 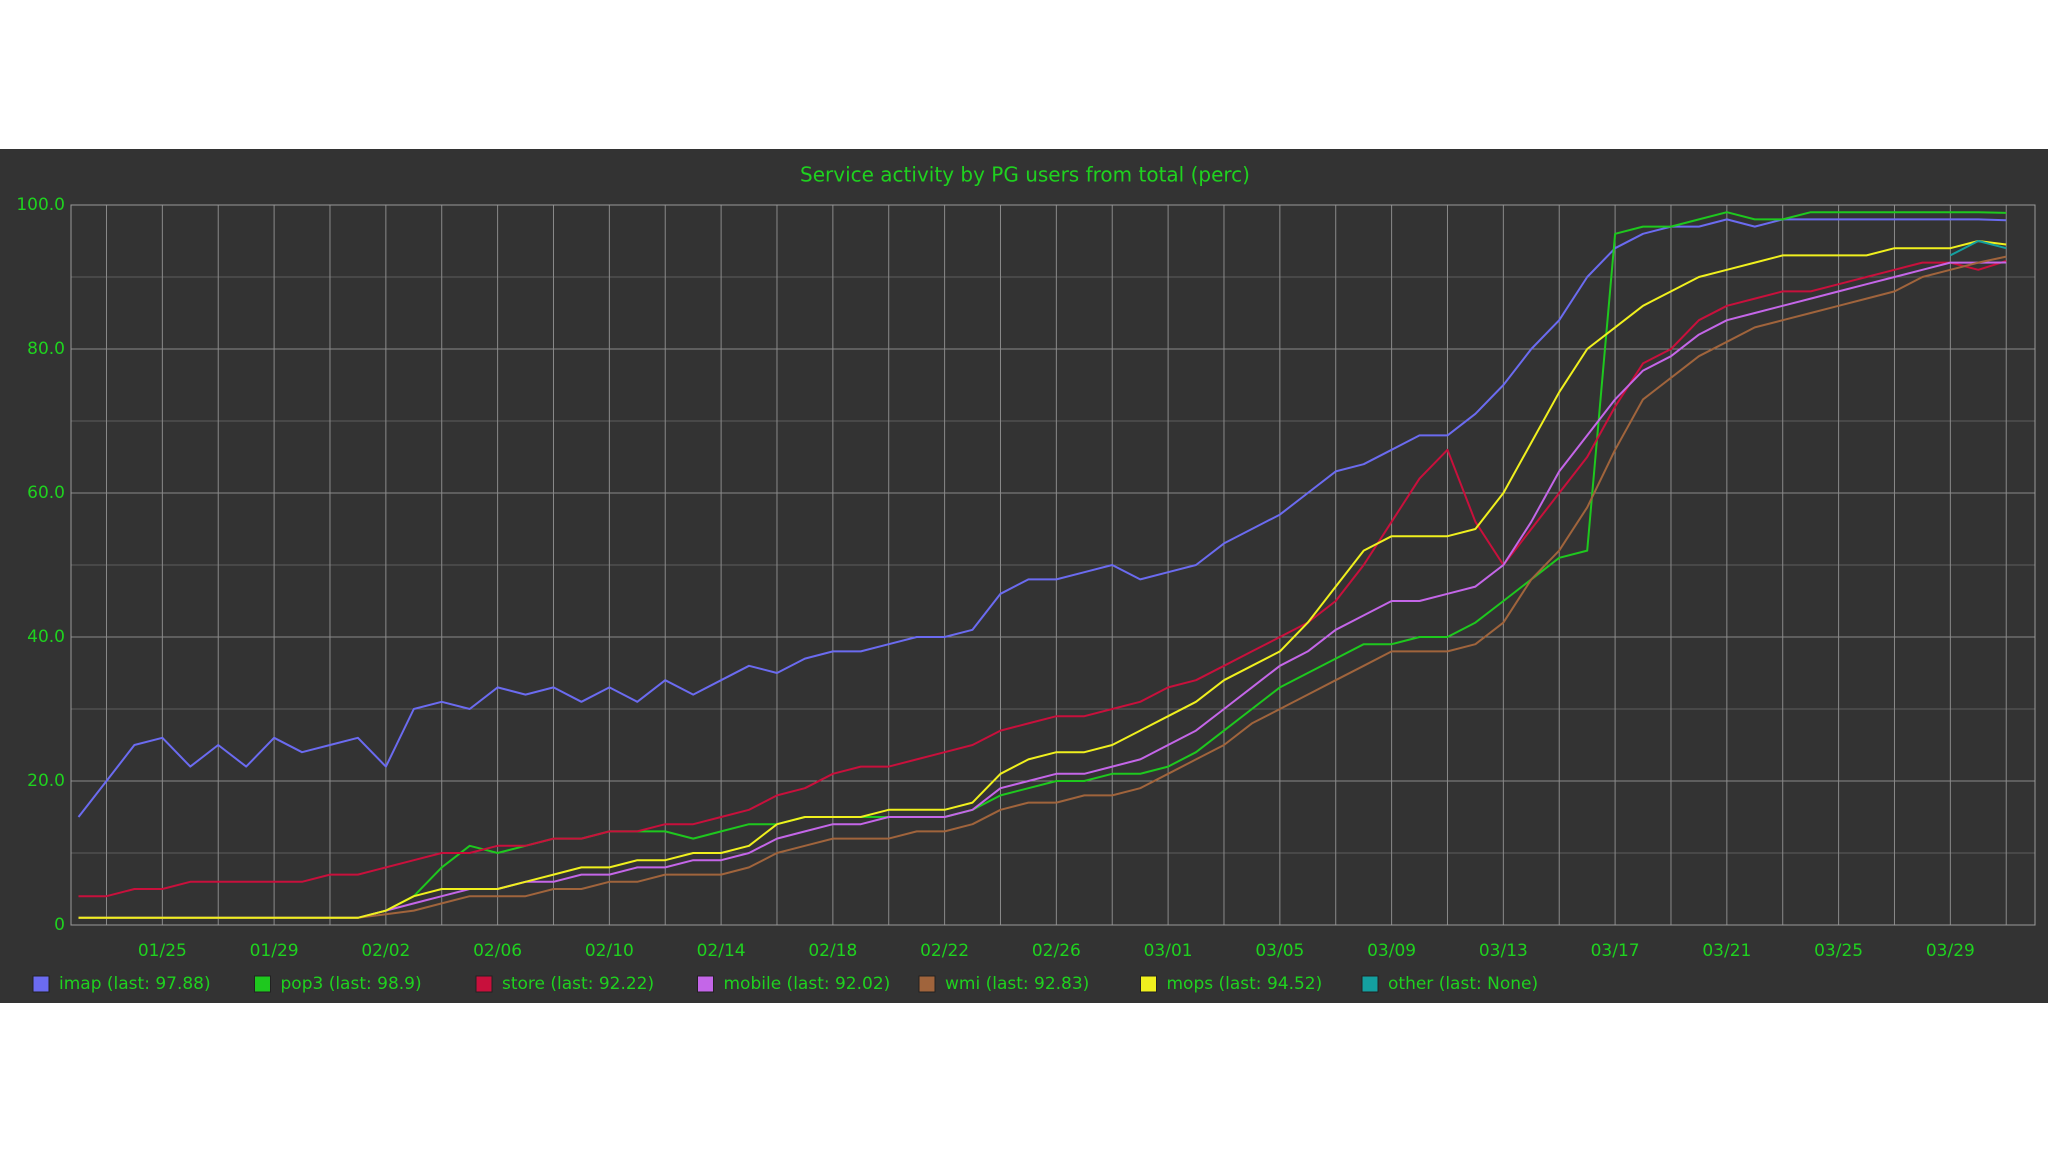 What do you see at coordinates (944, 951) in the screenshot?
I see `x-tick-label: 02/22` at bounding box center [944, 951].